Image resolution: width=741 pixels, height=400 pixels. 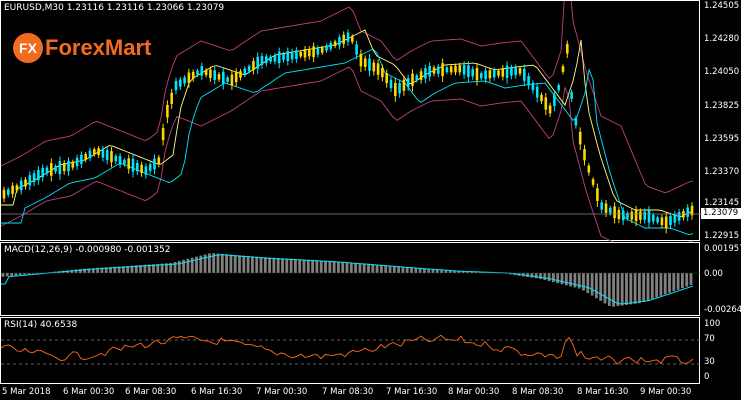 I want to click on time-label-9: 8 Mar 16:30, so click(x=603, y=392).